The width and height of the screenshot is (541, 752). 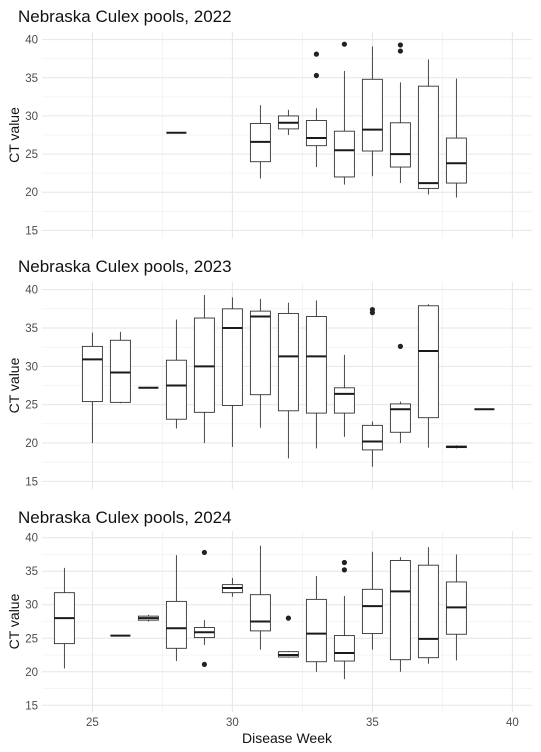 I want to click on x-tick-label: 35, so click(x=372, y=723).